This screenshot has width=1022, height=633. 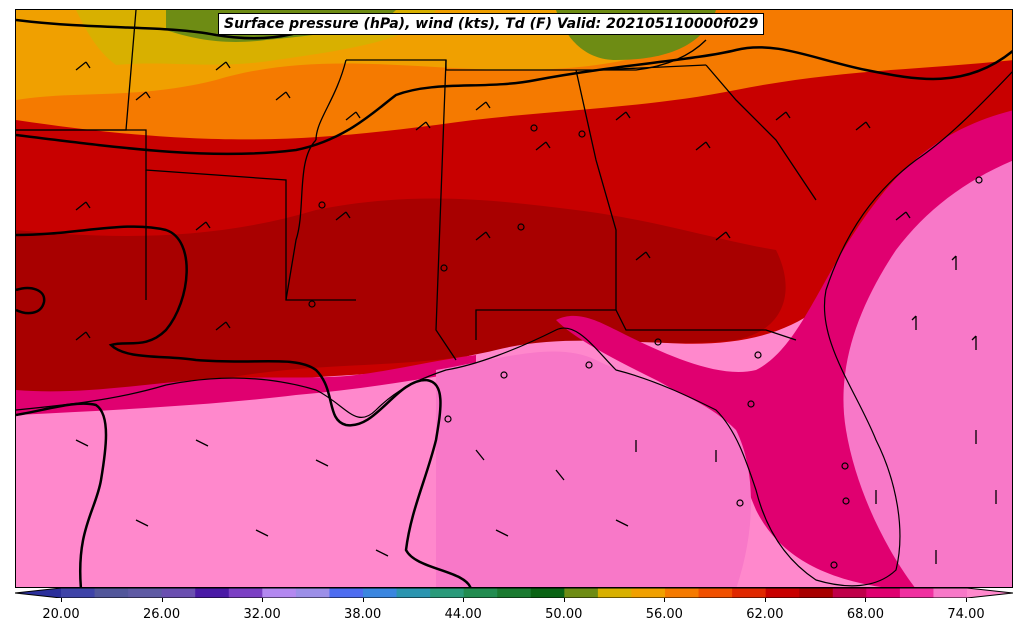 What do you see at coordinates (765, 614) in the screenshot?
I see `colorbar-tick-label: 62.00` at bounding box center [765, 614].